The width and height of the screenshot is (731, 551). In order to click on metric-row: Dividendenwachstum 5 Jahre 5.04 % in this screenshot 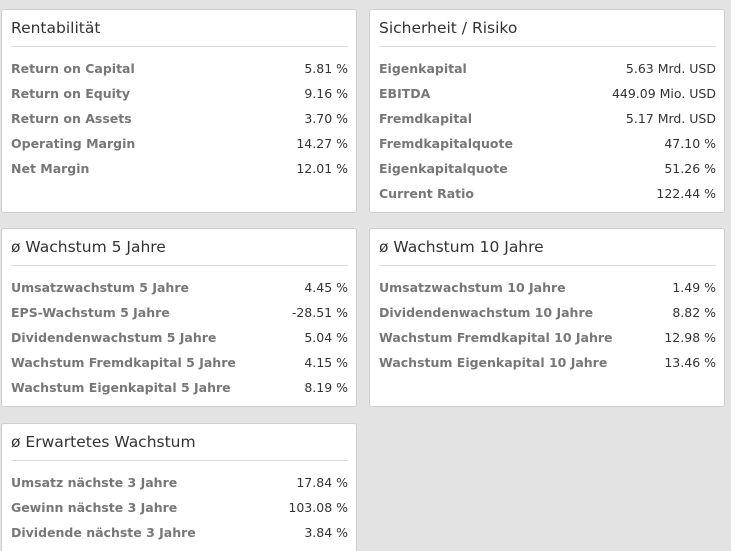, I will do `click(179, 337)`.